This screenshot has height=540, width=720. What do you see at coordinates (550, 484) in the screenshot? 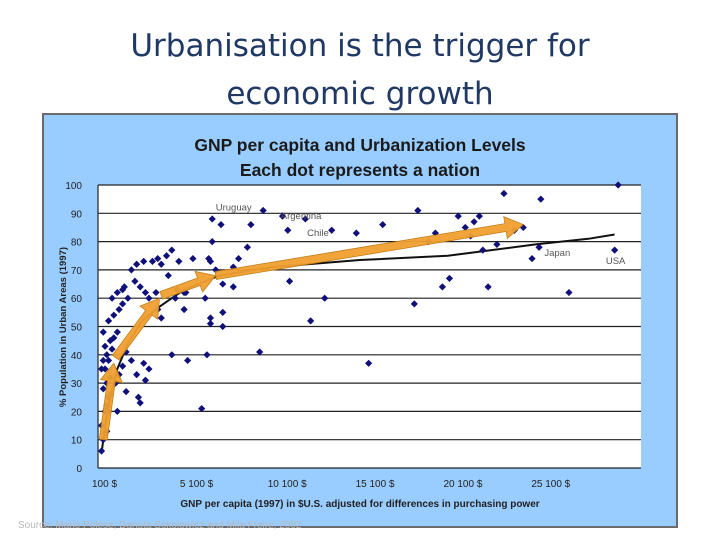
I see `x-tick-label: 25 100 $` at bounding box center [550, 484].